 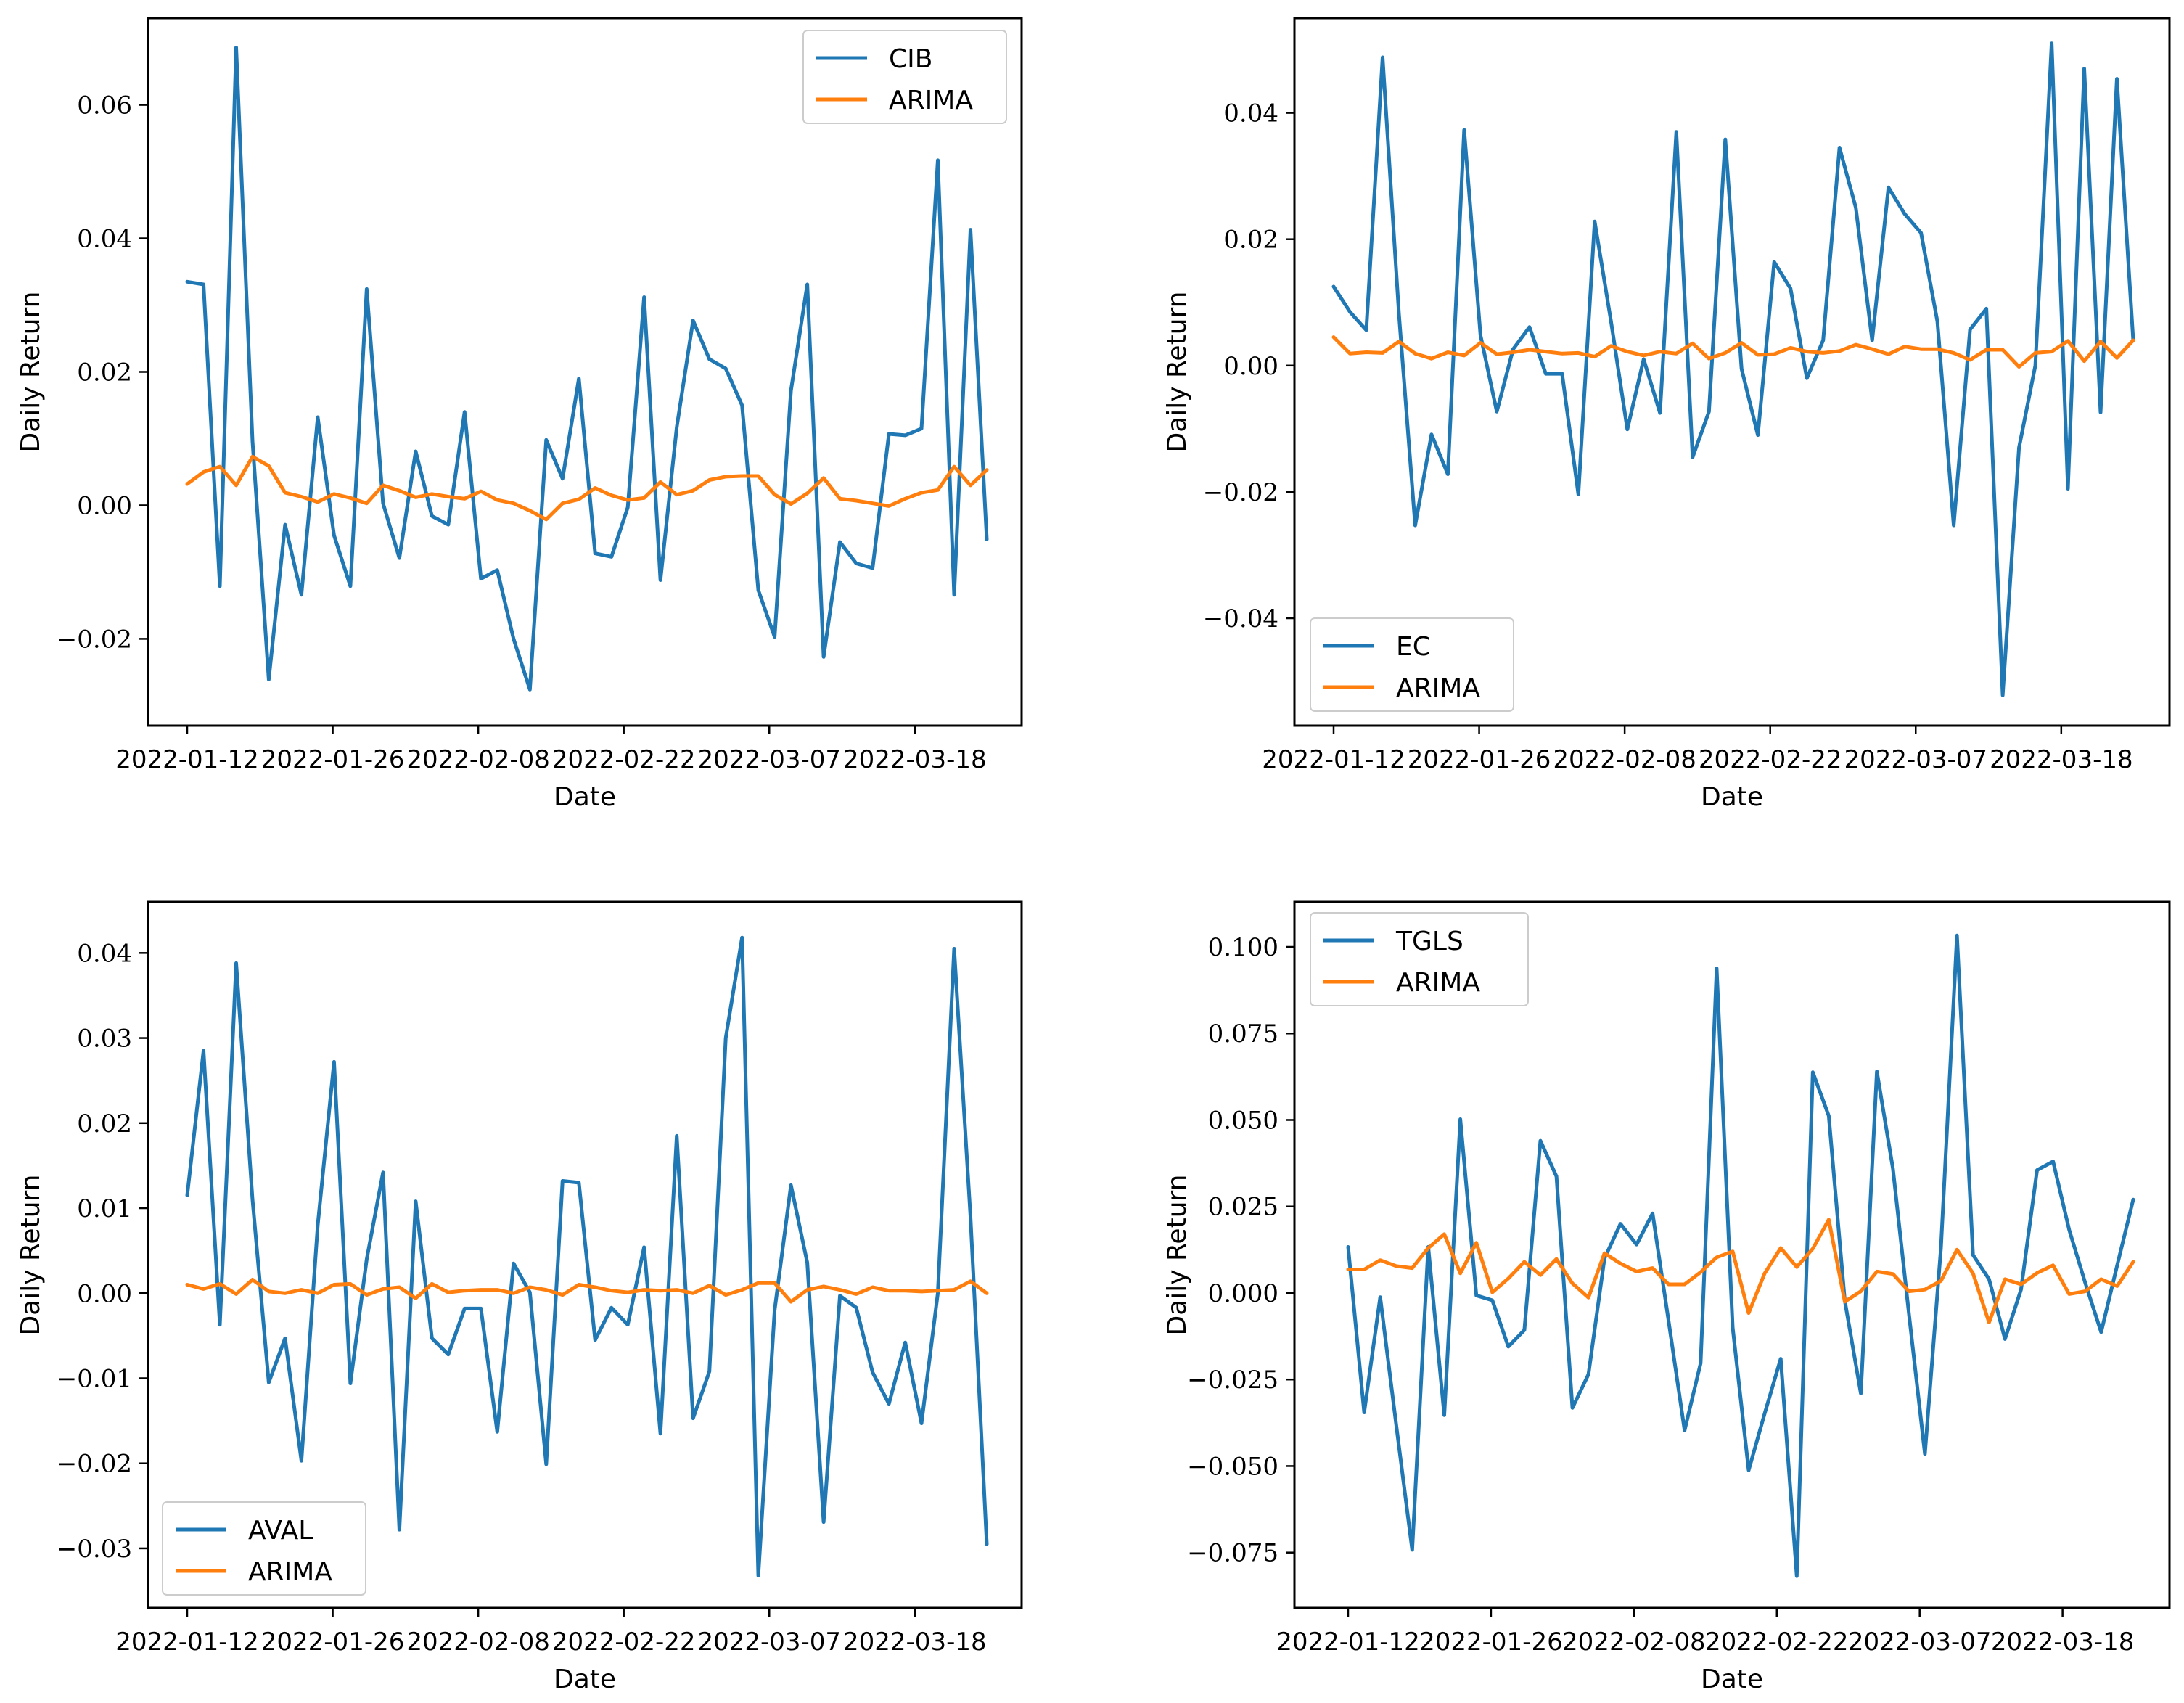 I want to click on series-line-aval, so click(x=587, y=1256).